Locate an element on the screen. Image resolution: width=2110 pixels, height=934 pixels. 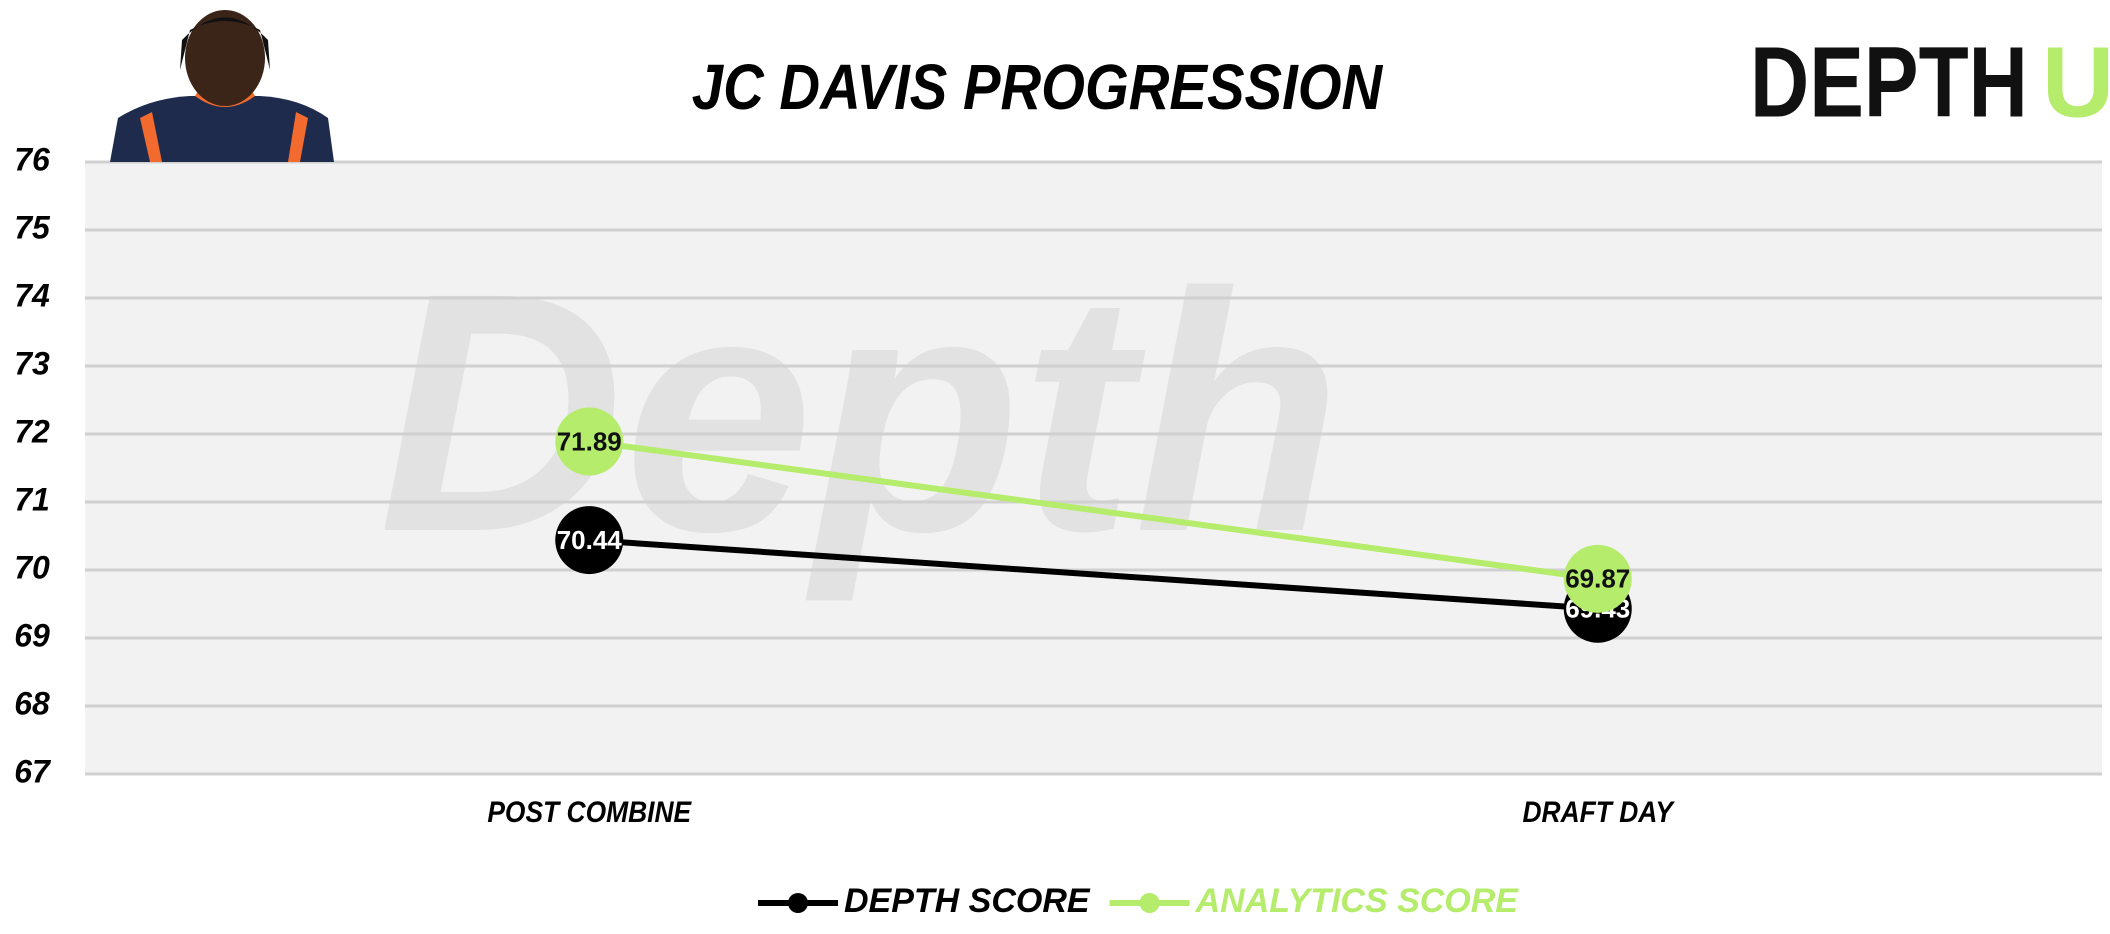
y-tick-label: 76 is located at coordinates (32, 159).